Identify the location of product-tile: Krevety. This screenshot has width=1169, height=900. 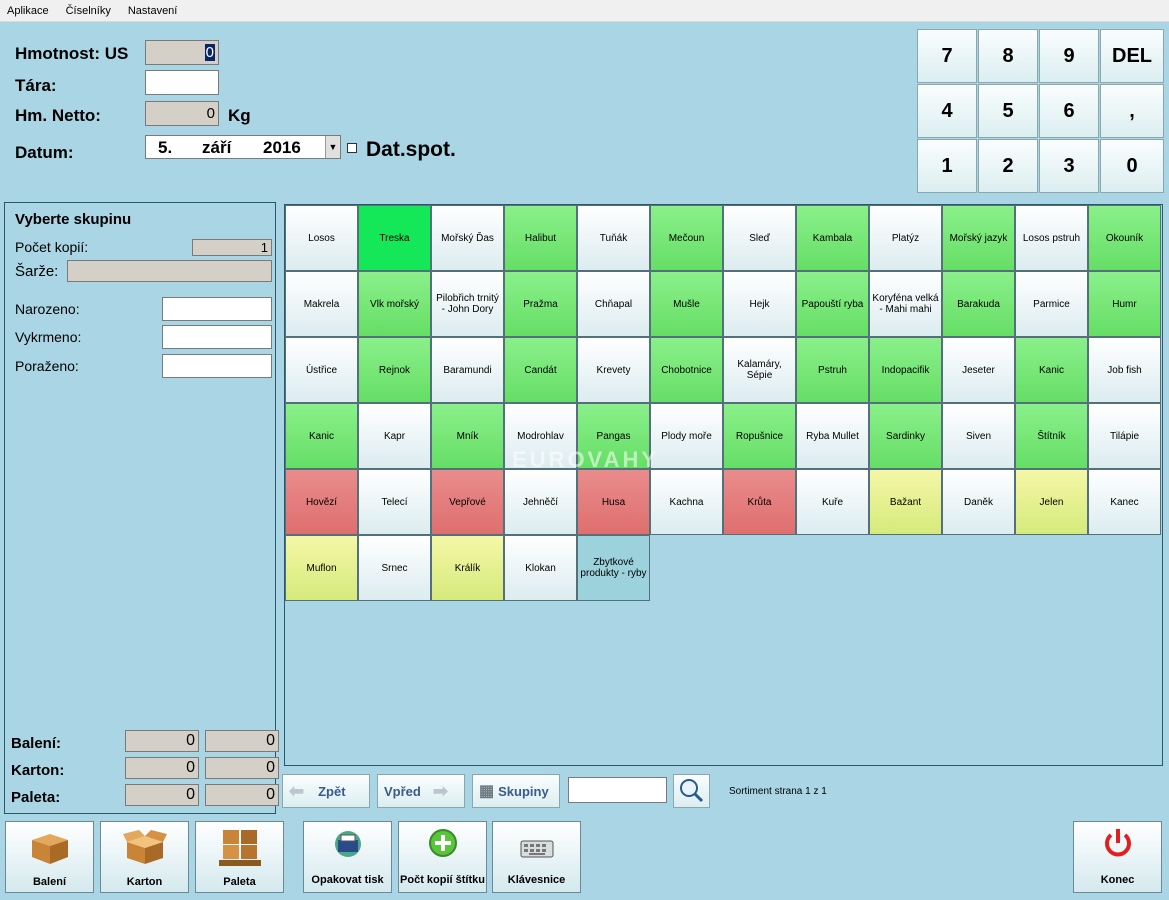
(613, 370).